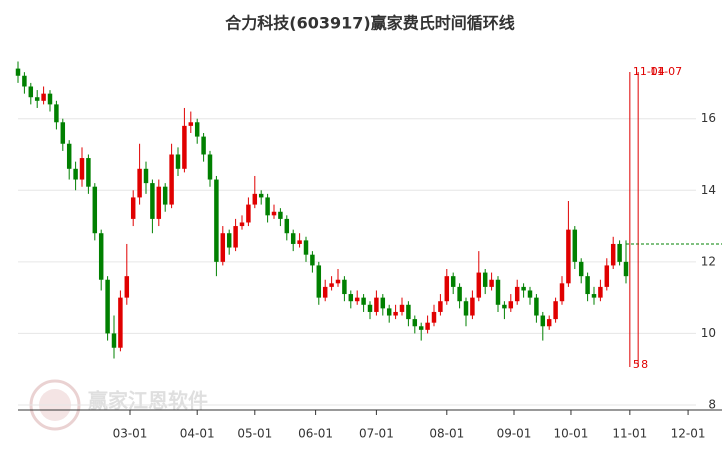 The height and width of the screenshot is (450, 726). What do you see at coordinates (644, 364) in the screenshot?
I see `cycle-bottom-label: 8` at bounding box center [644, 364].